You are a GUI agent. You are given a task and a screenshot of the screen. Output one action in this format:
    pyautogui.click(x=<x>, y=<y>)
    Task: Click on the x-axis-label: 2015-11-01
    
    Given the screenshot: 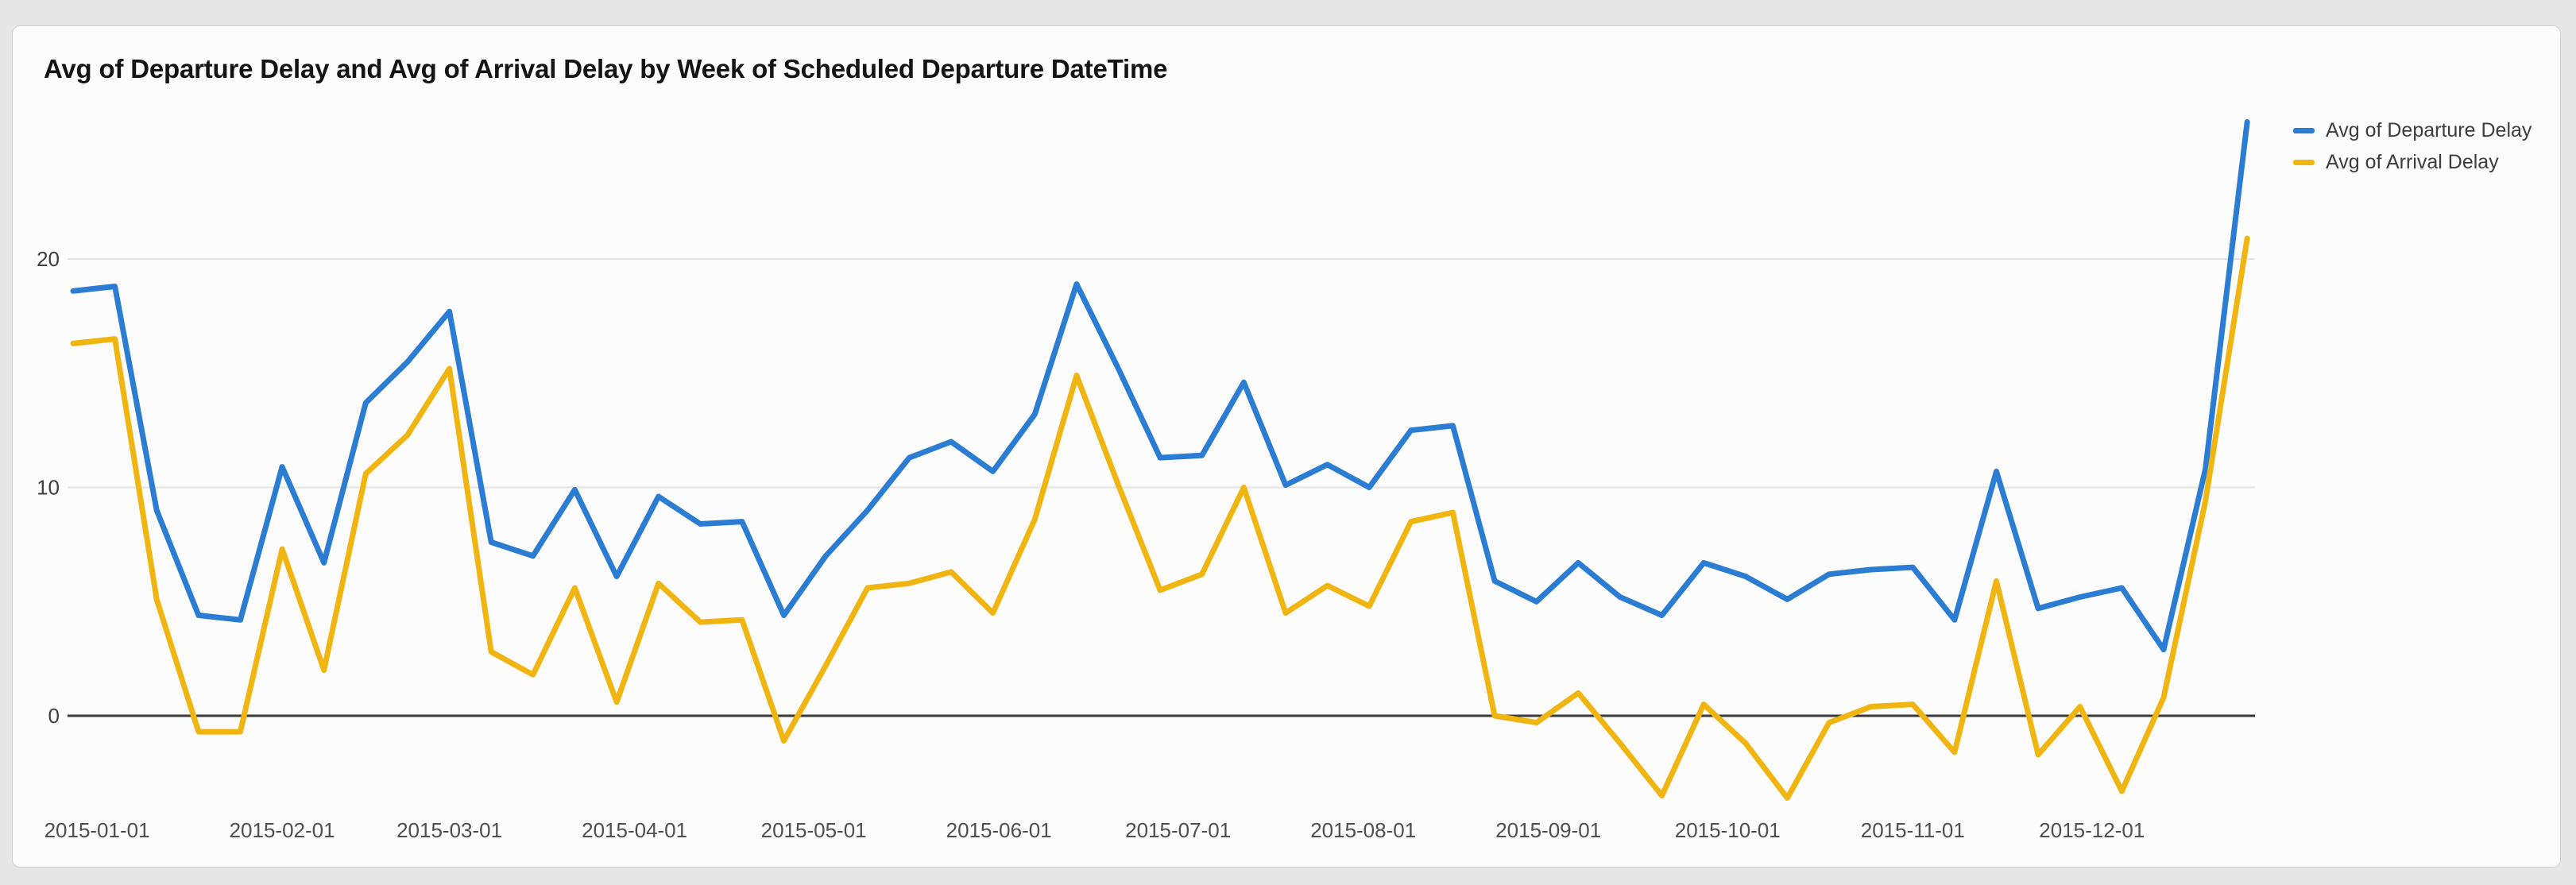 What is the action you would take?
    pyautogui.click(x=1913, y=830)
    